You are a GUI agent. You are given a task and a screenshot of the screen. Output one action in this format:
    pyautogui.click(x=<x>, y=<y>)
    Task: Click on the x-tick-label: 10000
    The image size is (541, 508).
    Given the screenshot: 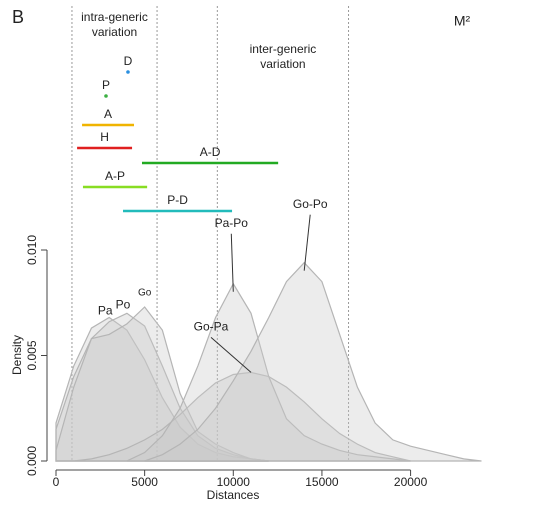 What is the action you would take?
    pyautogui.click(x=234, y=482)
    